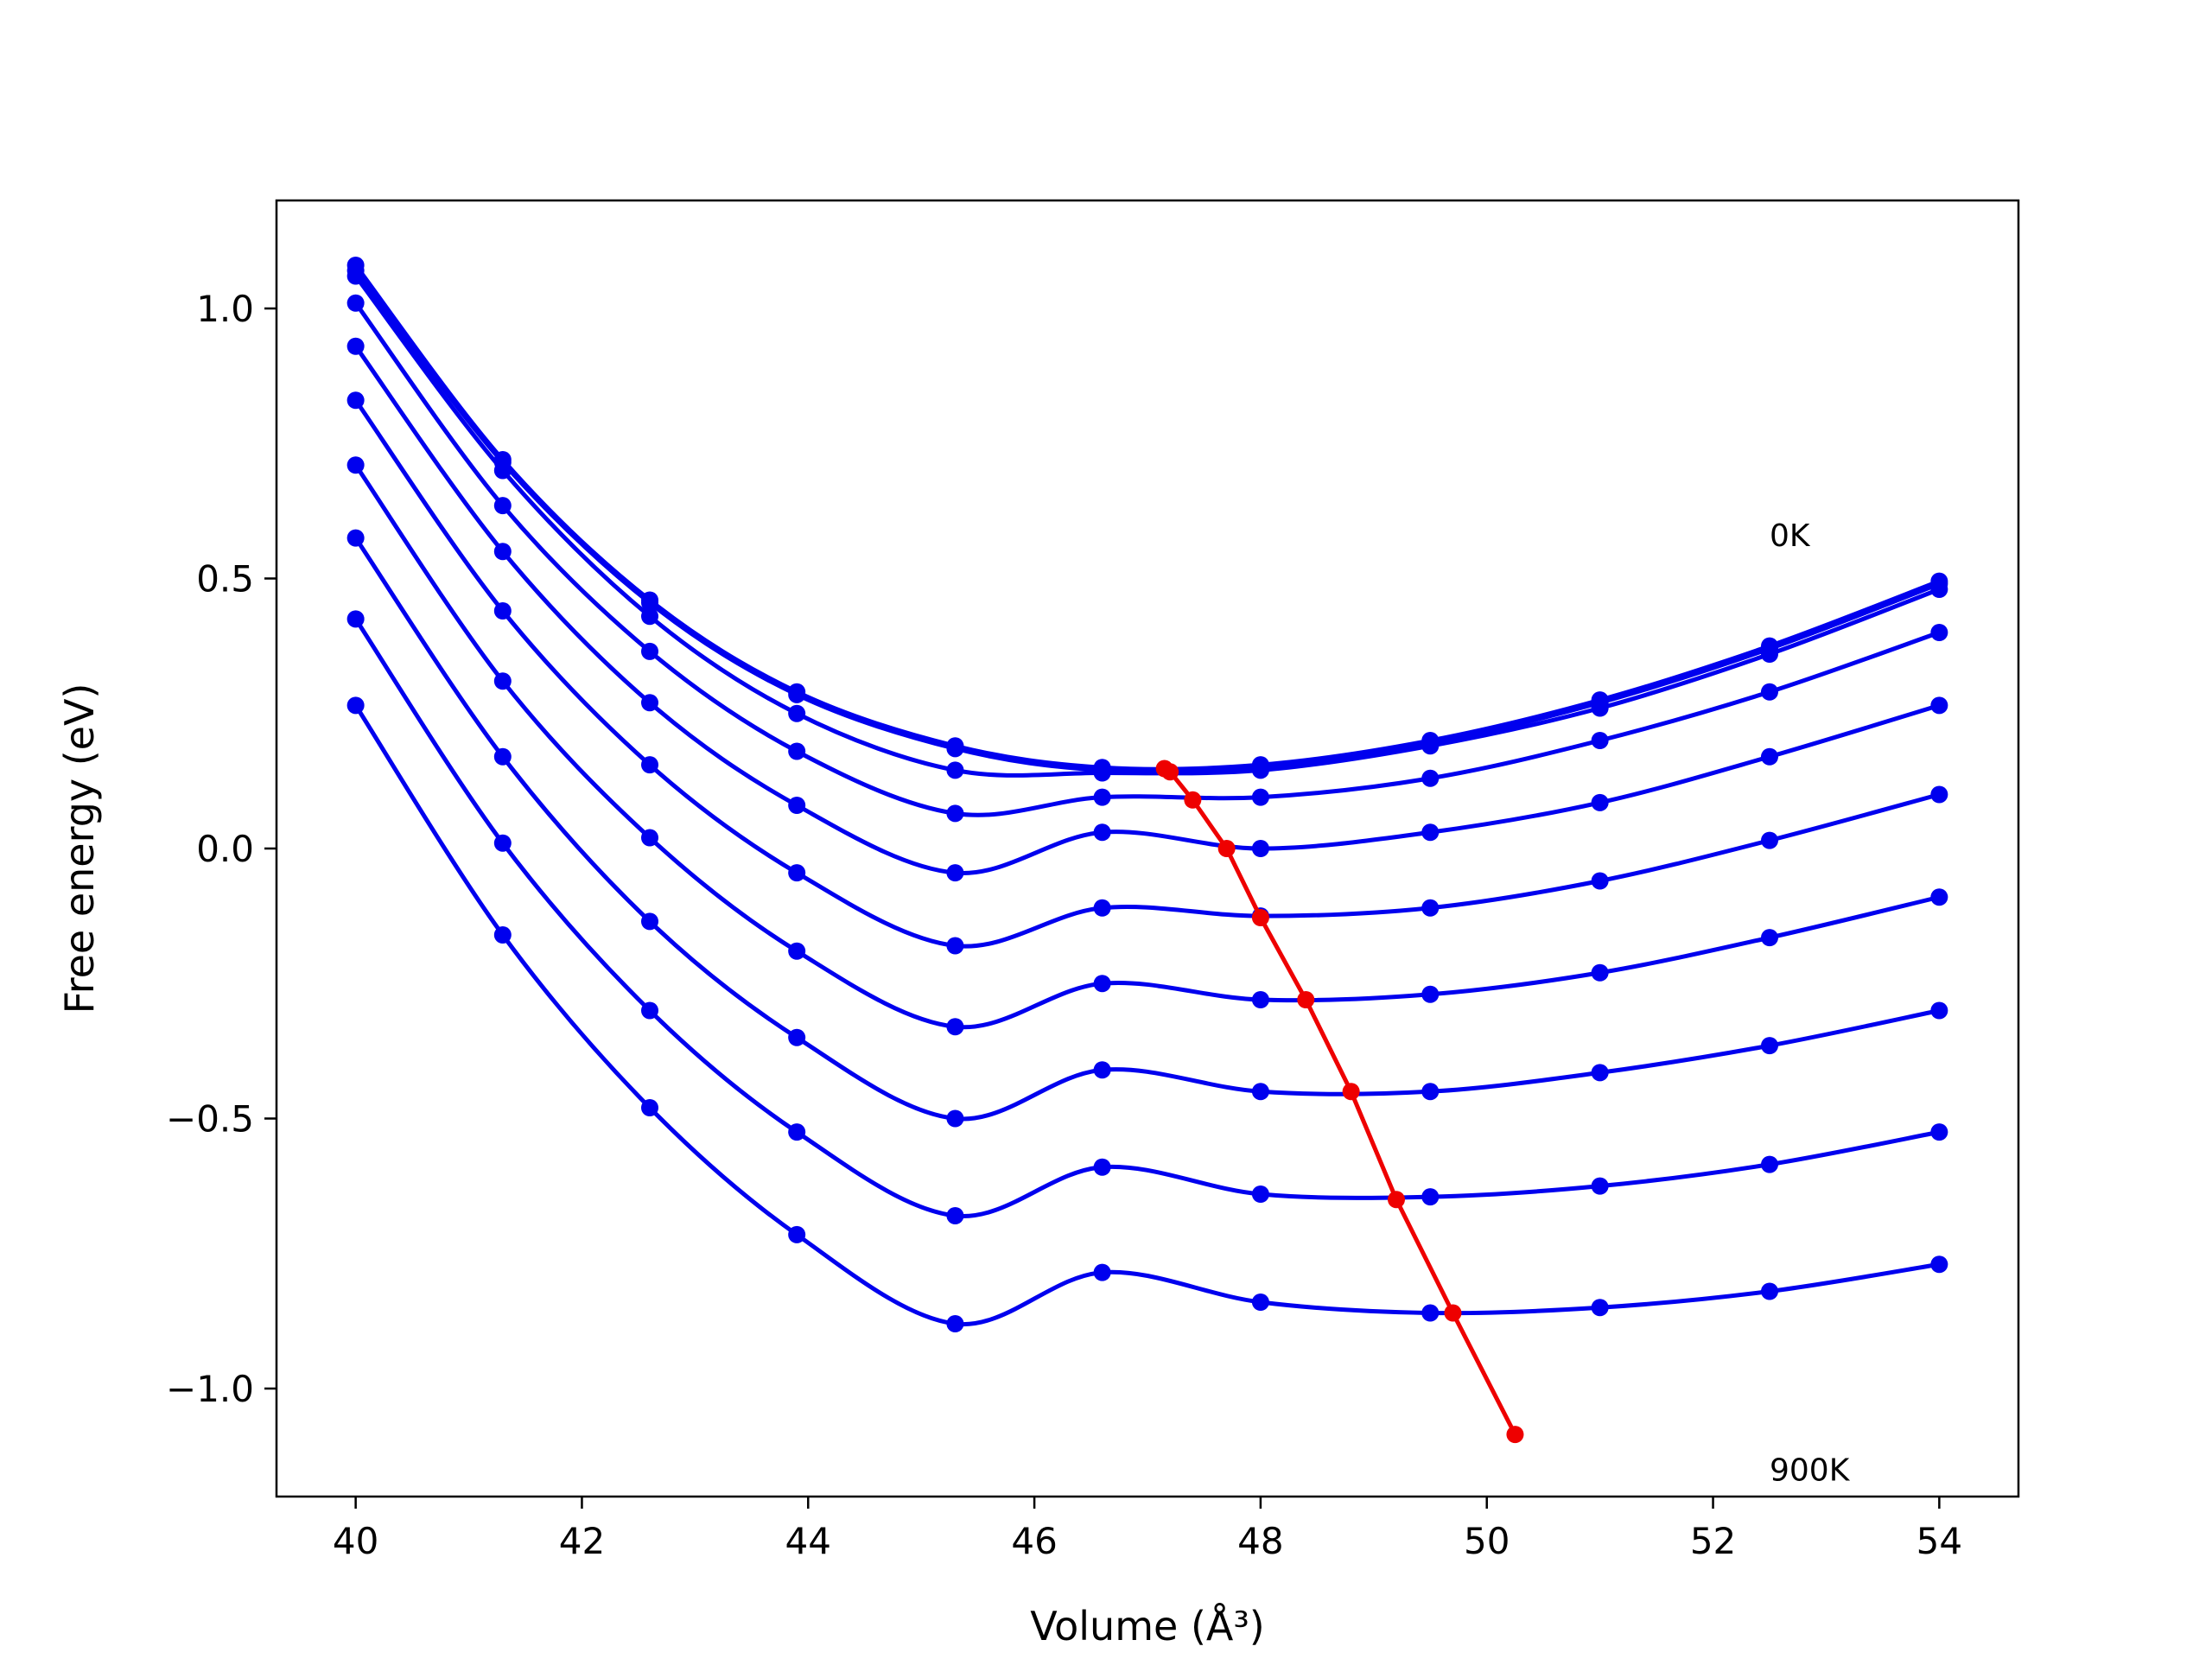  Describe the element at coordinates (225, 579) in the screenshot. I see `y-tick-label-3: 0.5` at that location.